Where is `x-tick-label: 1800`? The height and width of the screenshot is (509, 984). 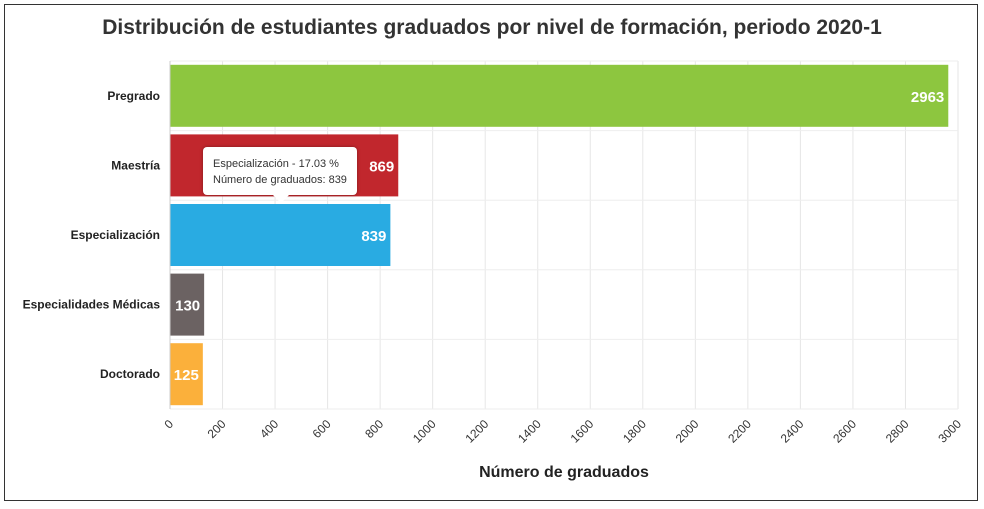 x-tick-label: 1800 is located at coordinates (634, 431).